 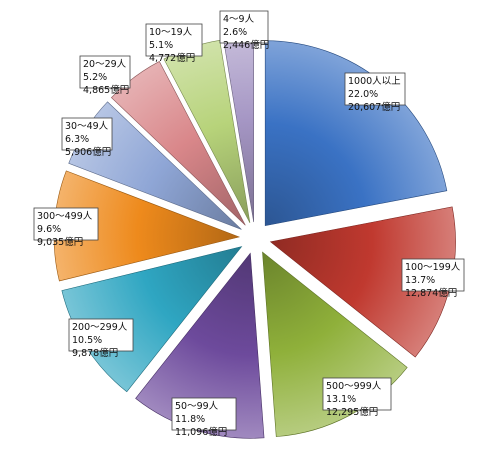 I want to click on slice-percent-label: 22.0%, so click(x=363, y=94).